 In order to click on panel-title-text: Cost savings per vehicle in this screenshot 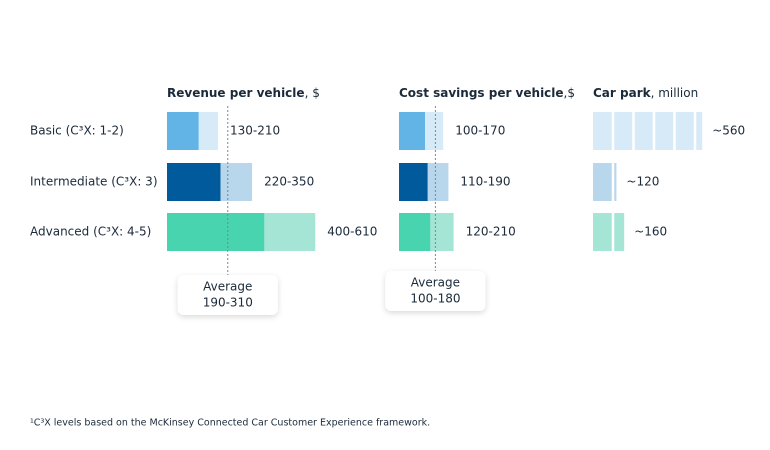, I will do `click(481, 93)`.